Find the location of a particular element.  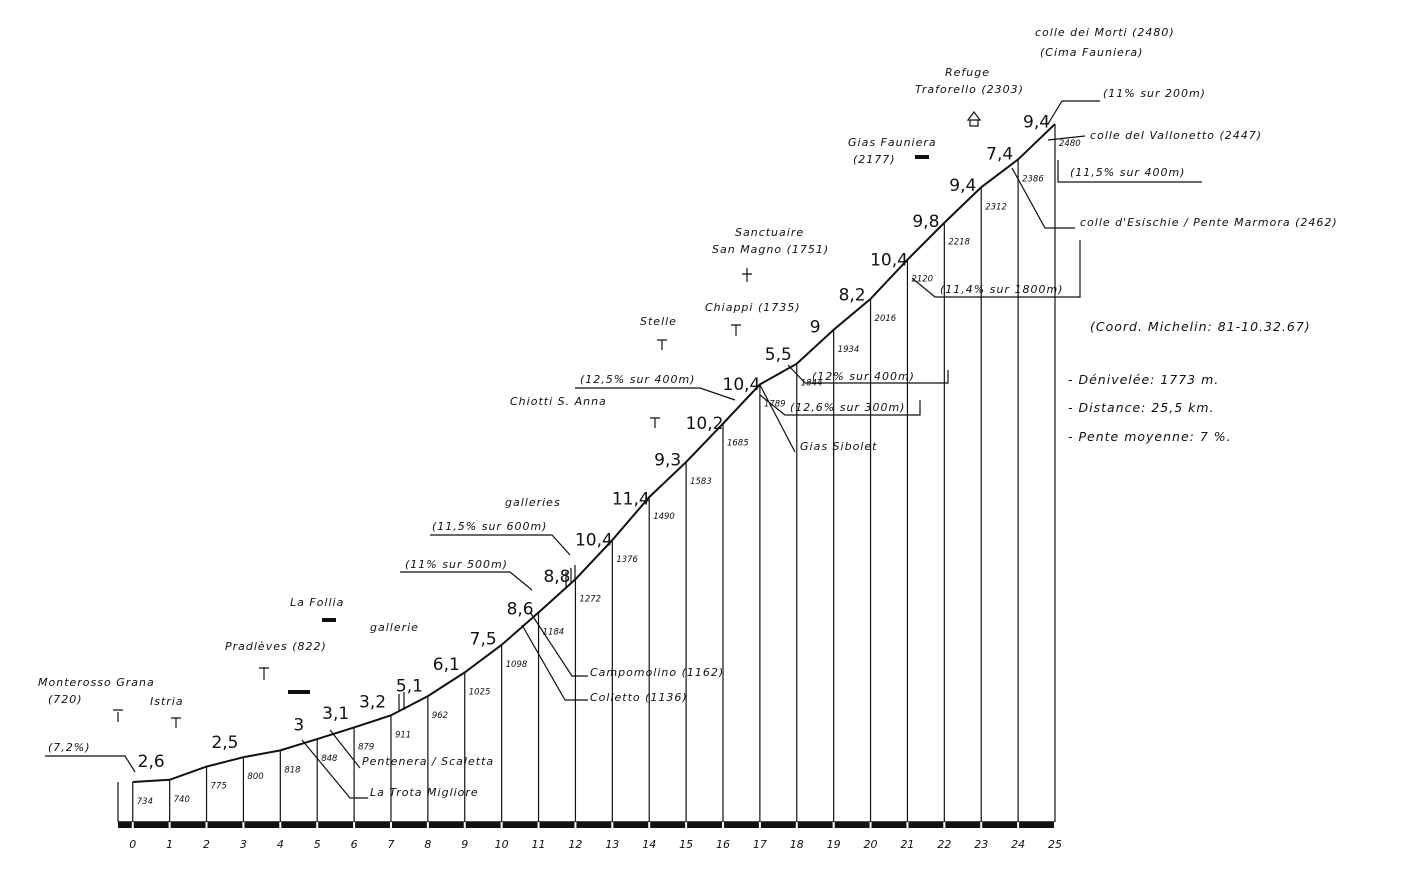

annotation: colle dei Morti (2480) is located at coordinates (1105, 32).